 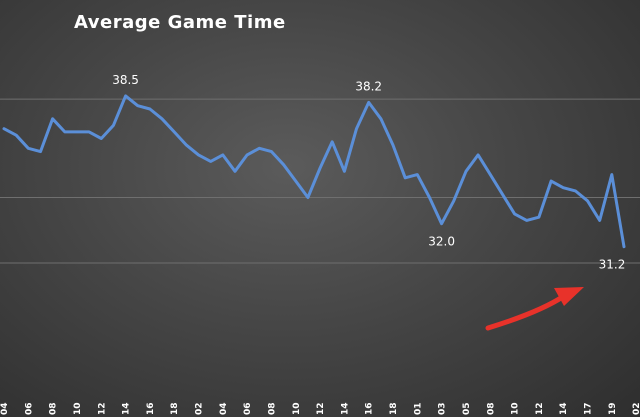 I want to click on x-tick-label: 05, so click(x=467, y=408).